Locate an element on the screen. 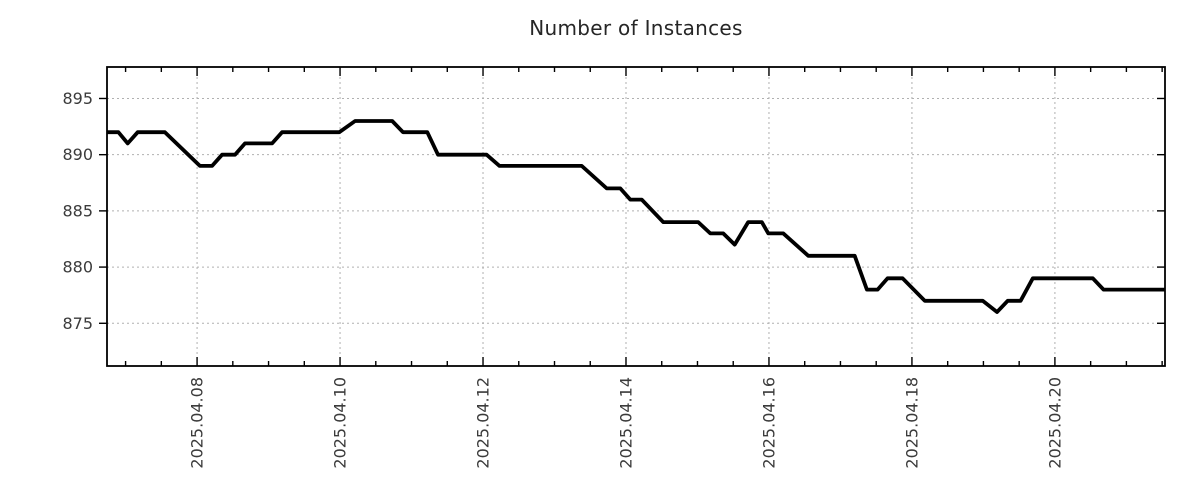 This screenshot has height=500, width=1200. y-tick-label: 885 is located at coordinates (77, 210).